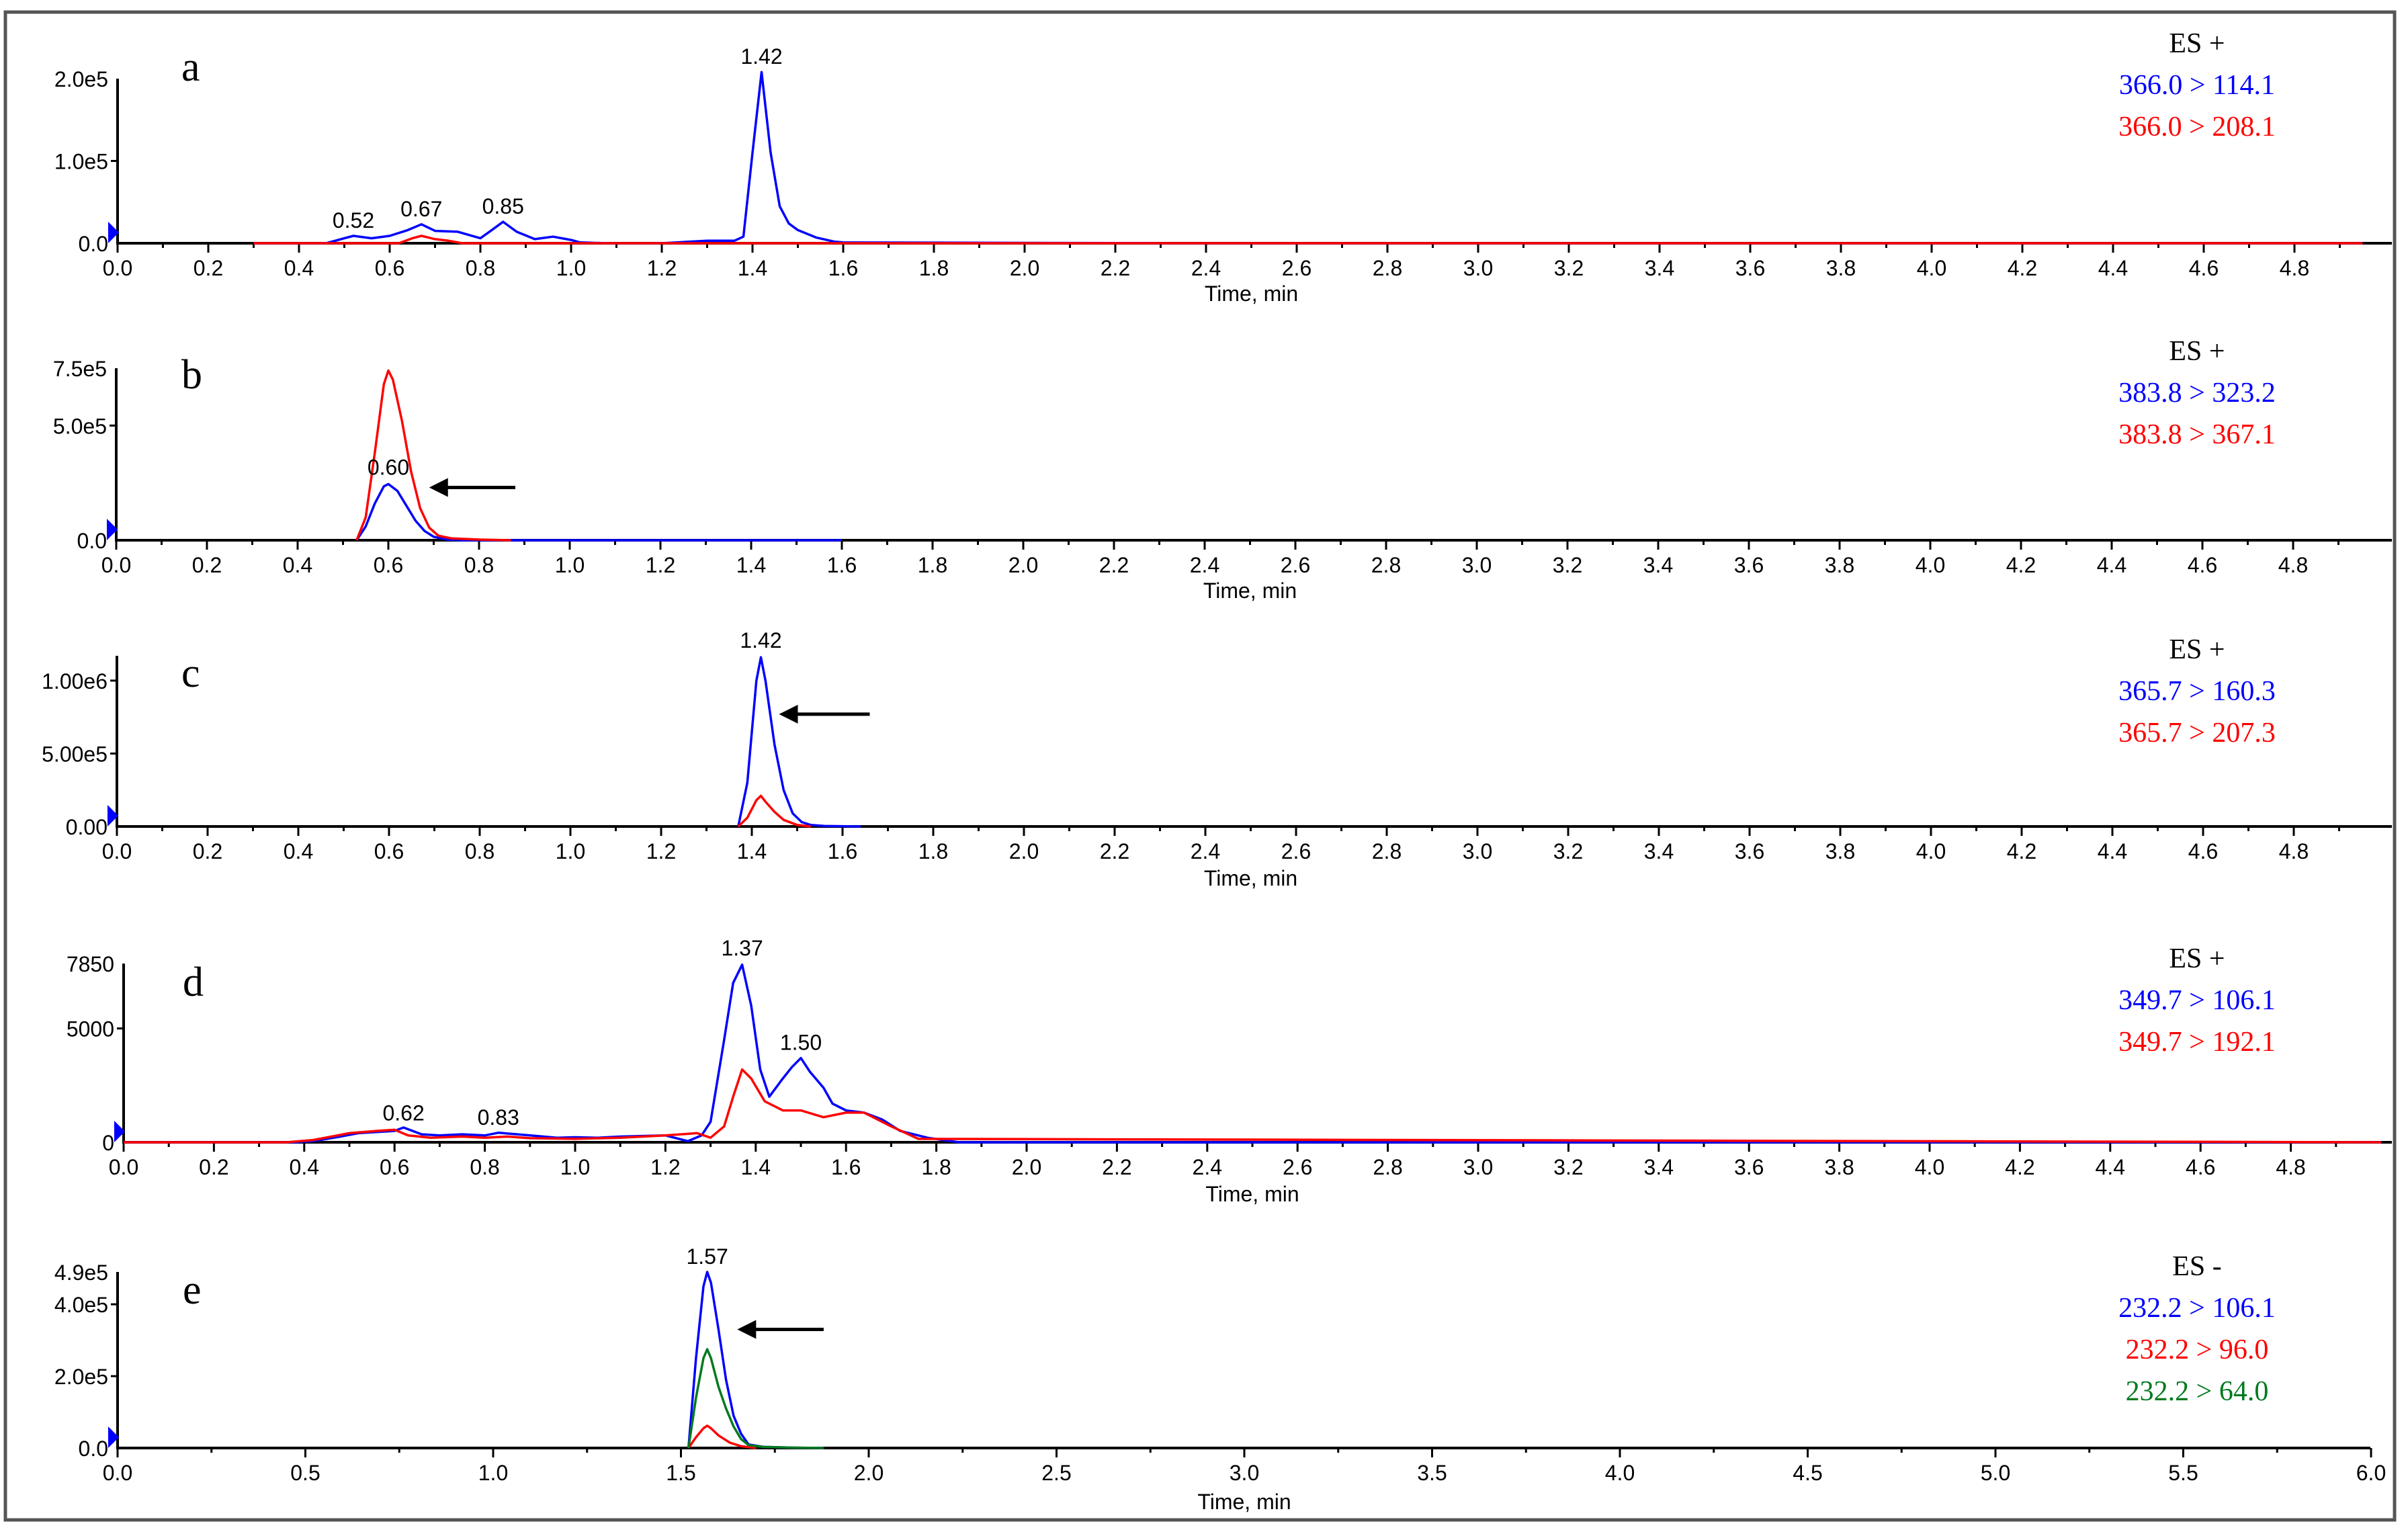  What do you see at coordinates (662, 268) in the screenshot?
I see `x-tick-label: 1.2` at bounding box center [662, 268].